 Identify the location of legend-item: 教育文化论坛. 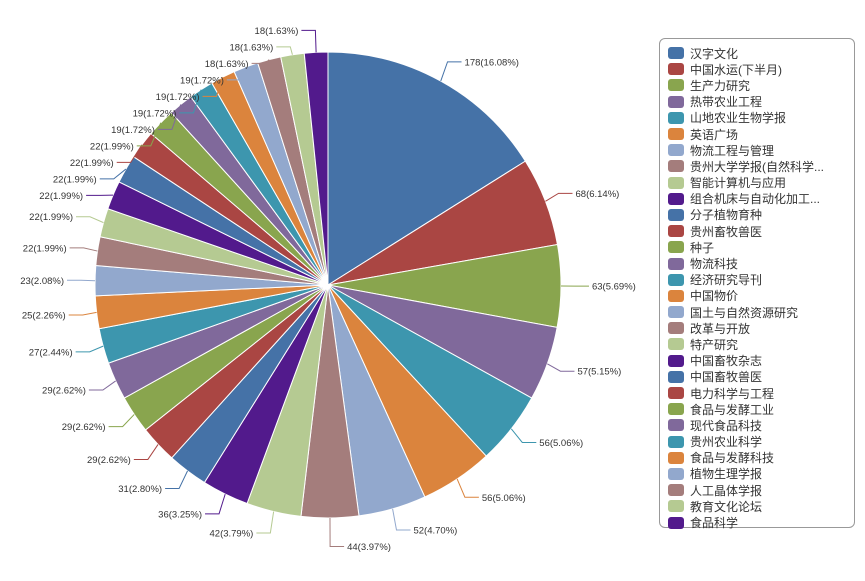
(761, 506).